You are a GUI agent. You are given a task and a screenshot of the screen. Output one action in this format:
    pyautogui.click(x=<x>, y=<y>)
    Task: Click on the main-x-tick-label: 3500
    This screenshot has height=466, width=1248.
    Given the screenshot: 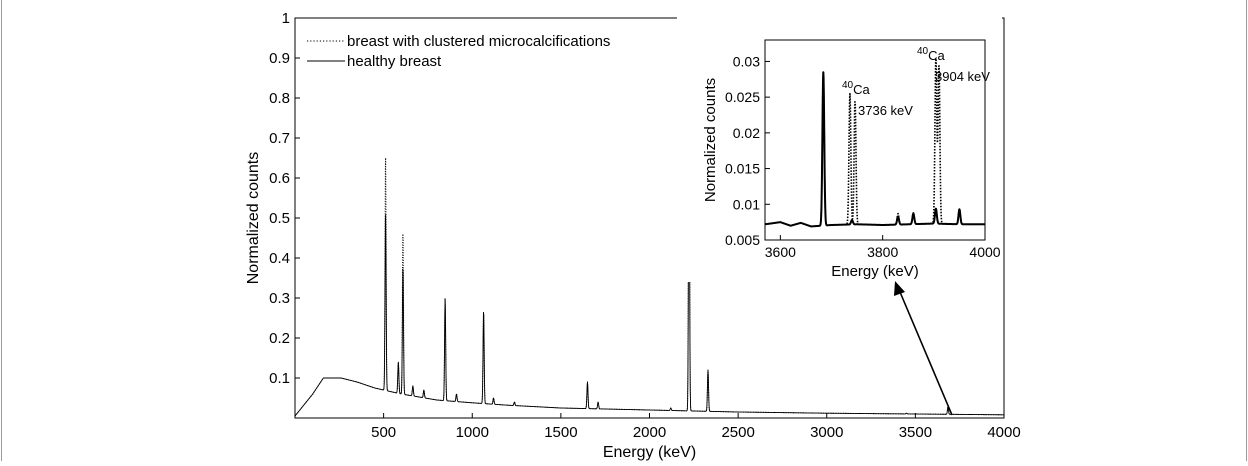 What is the action you would take?
    pyautogui.click(x=915, y=432)
    